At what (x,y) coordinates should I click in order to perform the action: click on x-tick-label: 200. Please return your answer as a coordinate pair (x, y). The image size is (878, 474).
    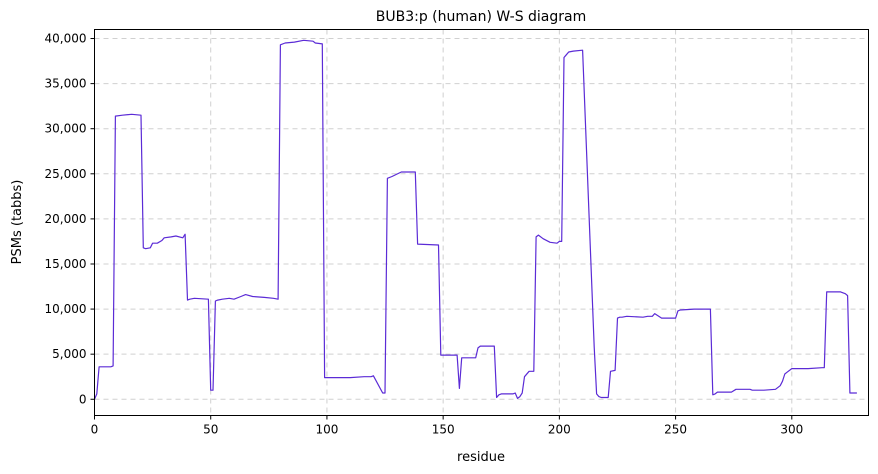
    Looking at the image, I should click on (559, 430).